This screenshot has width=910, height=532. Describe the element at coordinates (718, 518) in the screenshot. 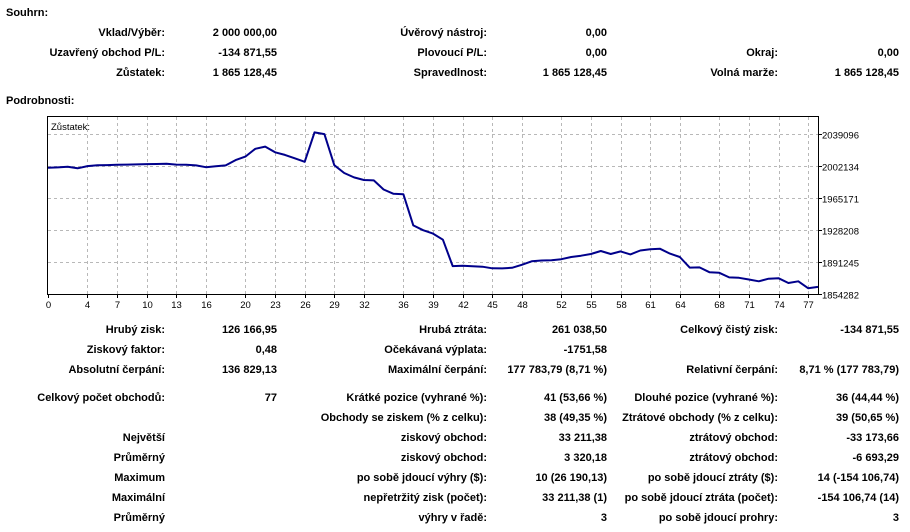

I see `stat-label: po sobě jdoucí prohry:` at that location.